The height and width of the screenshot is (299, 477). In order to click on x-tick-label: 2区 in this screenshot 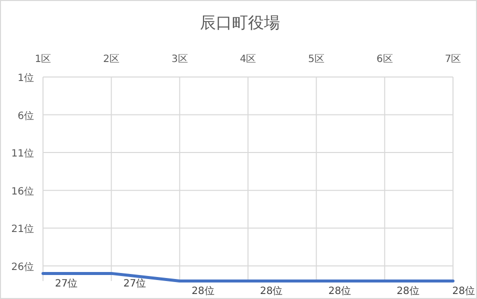, I will do `click(111, 59)`.